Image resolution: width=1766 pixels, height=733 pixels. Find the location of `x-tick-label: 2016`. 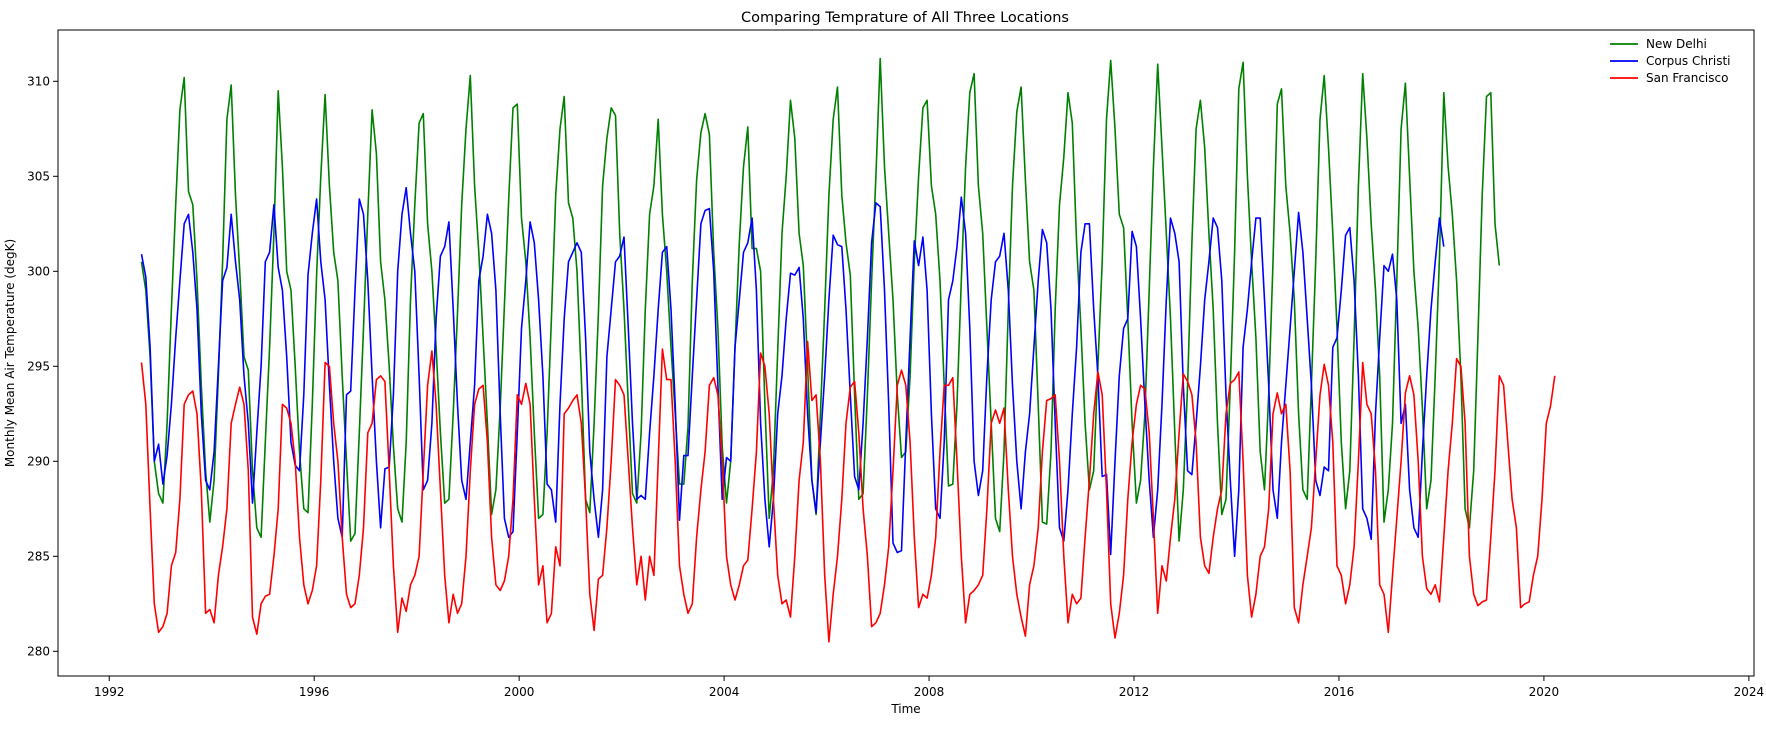

x-tick-label: 2016 is located at coordinates (1339, 692).